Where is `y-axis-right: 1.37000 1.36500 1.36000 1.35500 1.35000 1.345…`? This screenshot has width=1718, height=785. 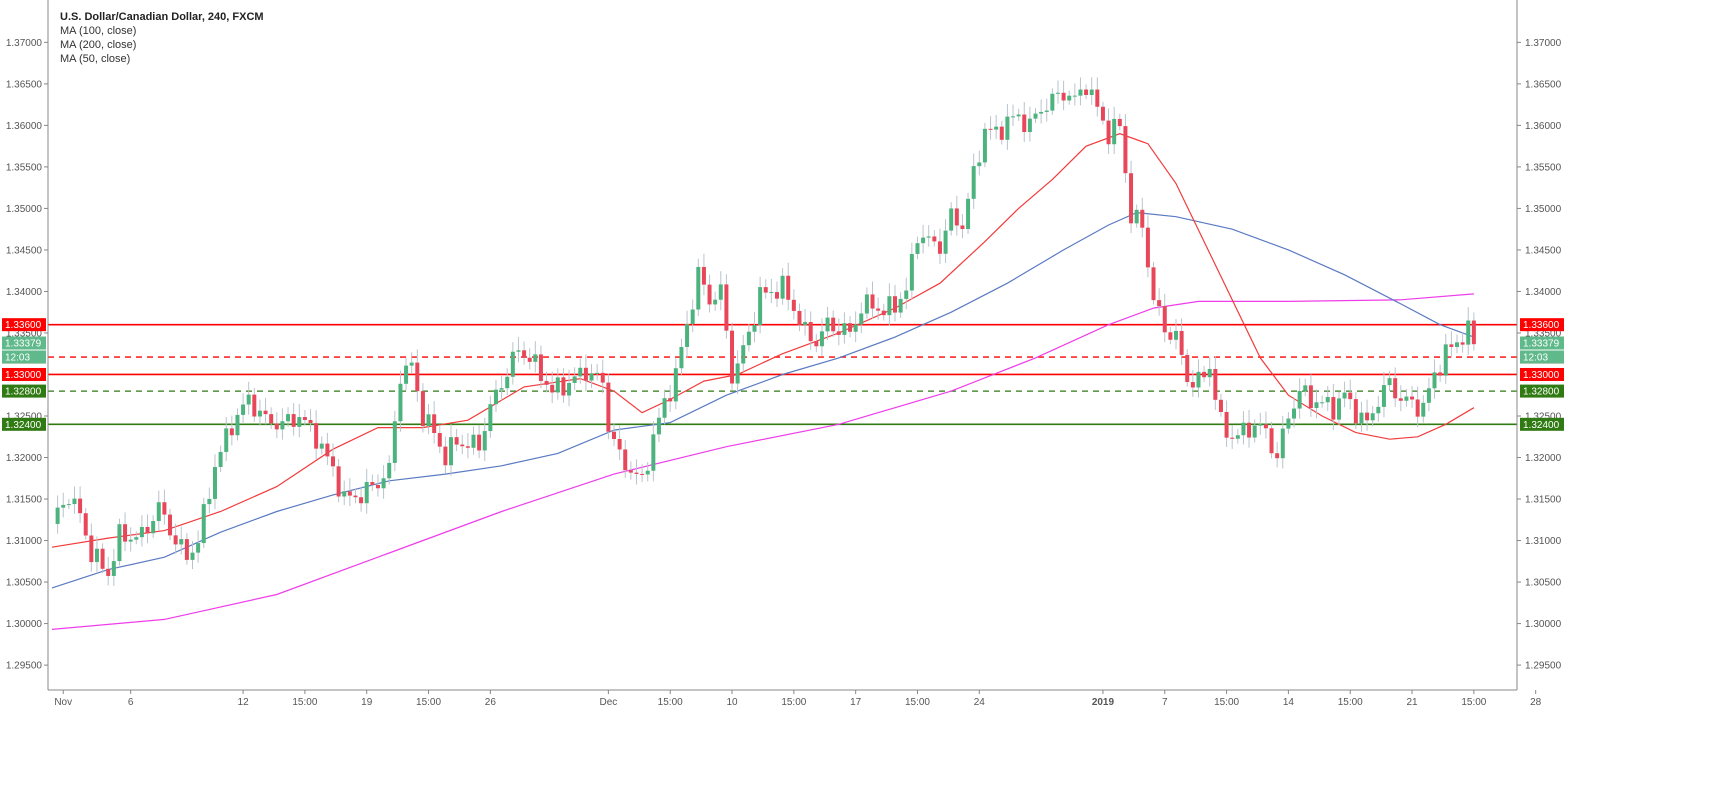 y-axis-right: 1.37000 1.36500 1.36000 1.35500 1.35000 1.345… is located at coordinates (1539, 355).